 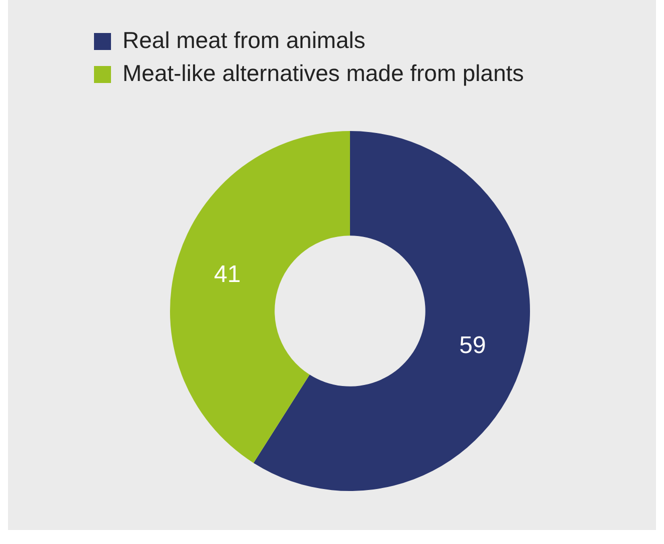 I want to click on data-label: 59, so click(x=472, y=346).